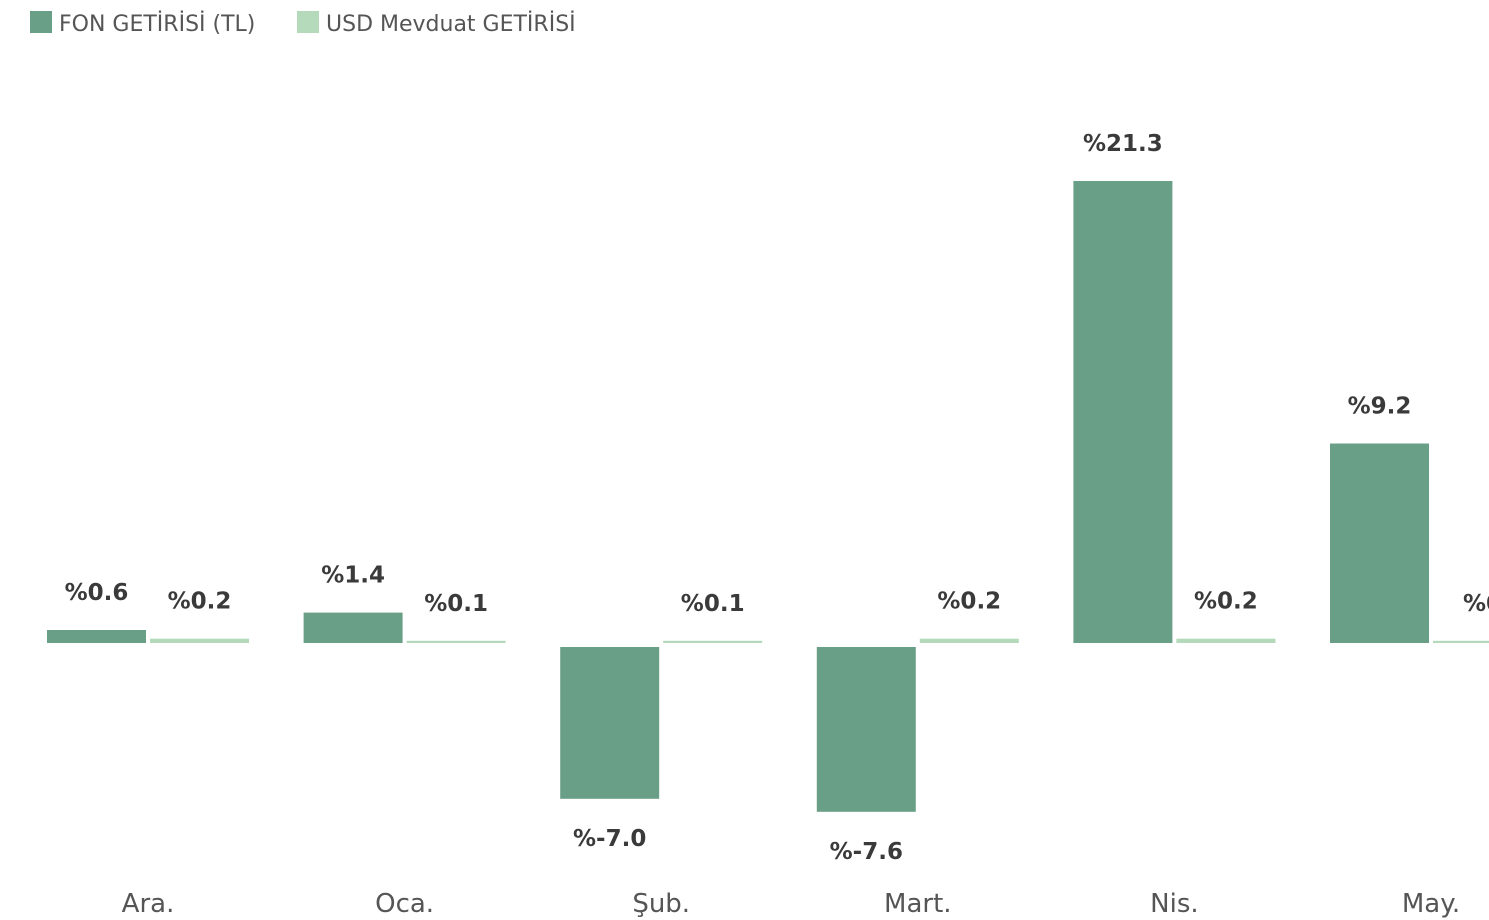  What do you see at coordinates (1123, 144) in the screenshot?
I see `value-label-fon-4: %21.3` at bounding box center [1123, 144].